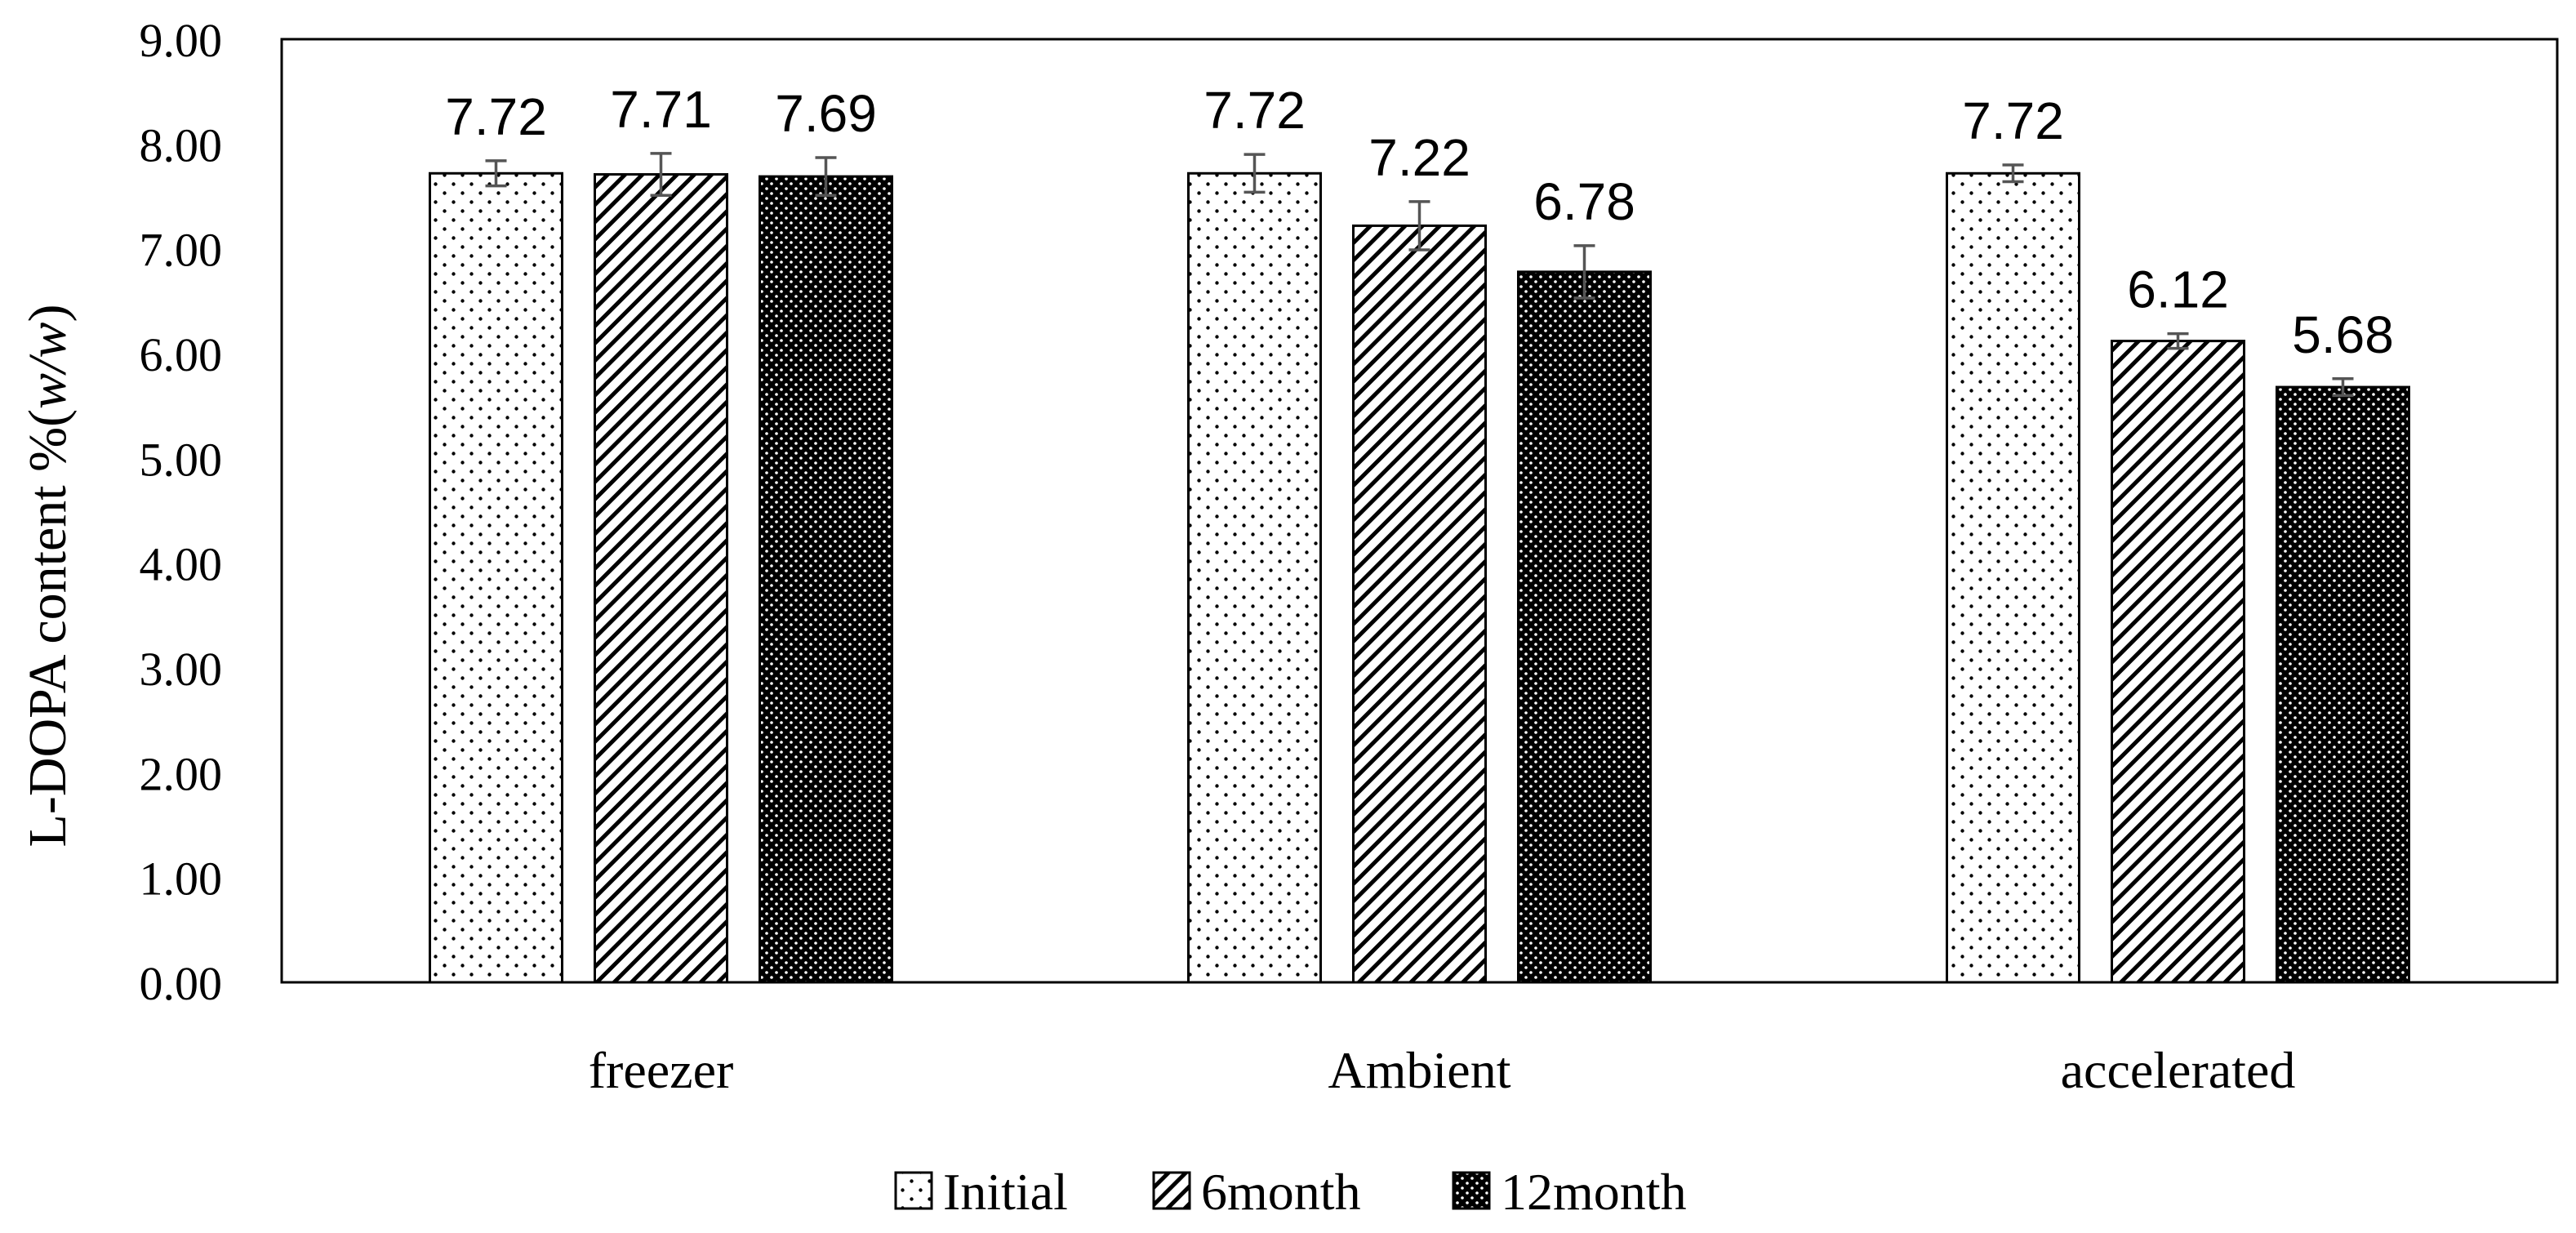  Describe the element at coordinates (181, 250) in the screenshot. I see `y-tick-label: 7.00` at that location.